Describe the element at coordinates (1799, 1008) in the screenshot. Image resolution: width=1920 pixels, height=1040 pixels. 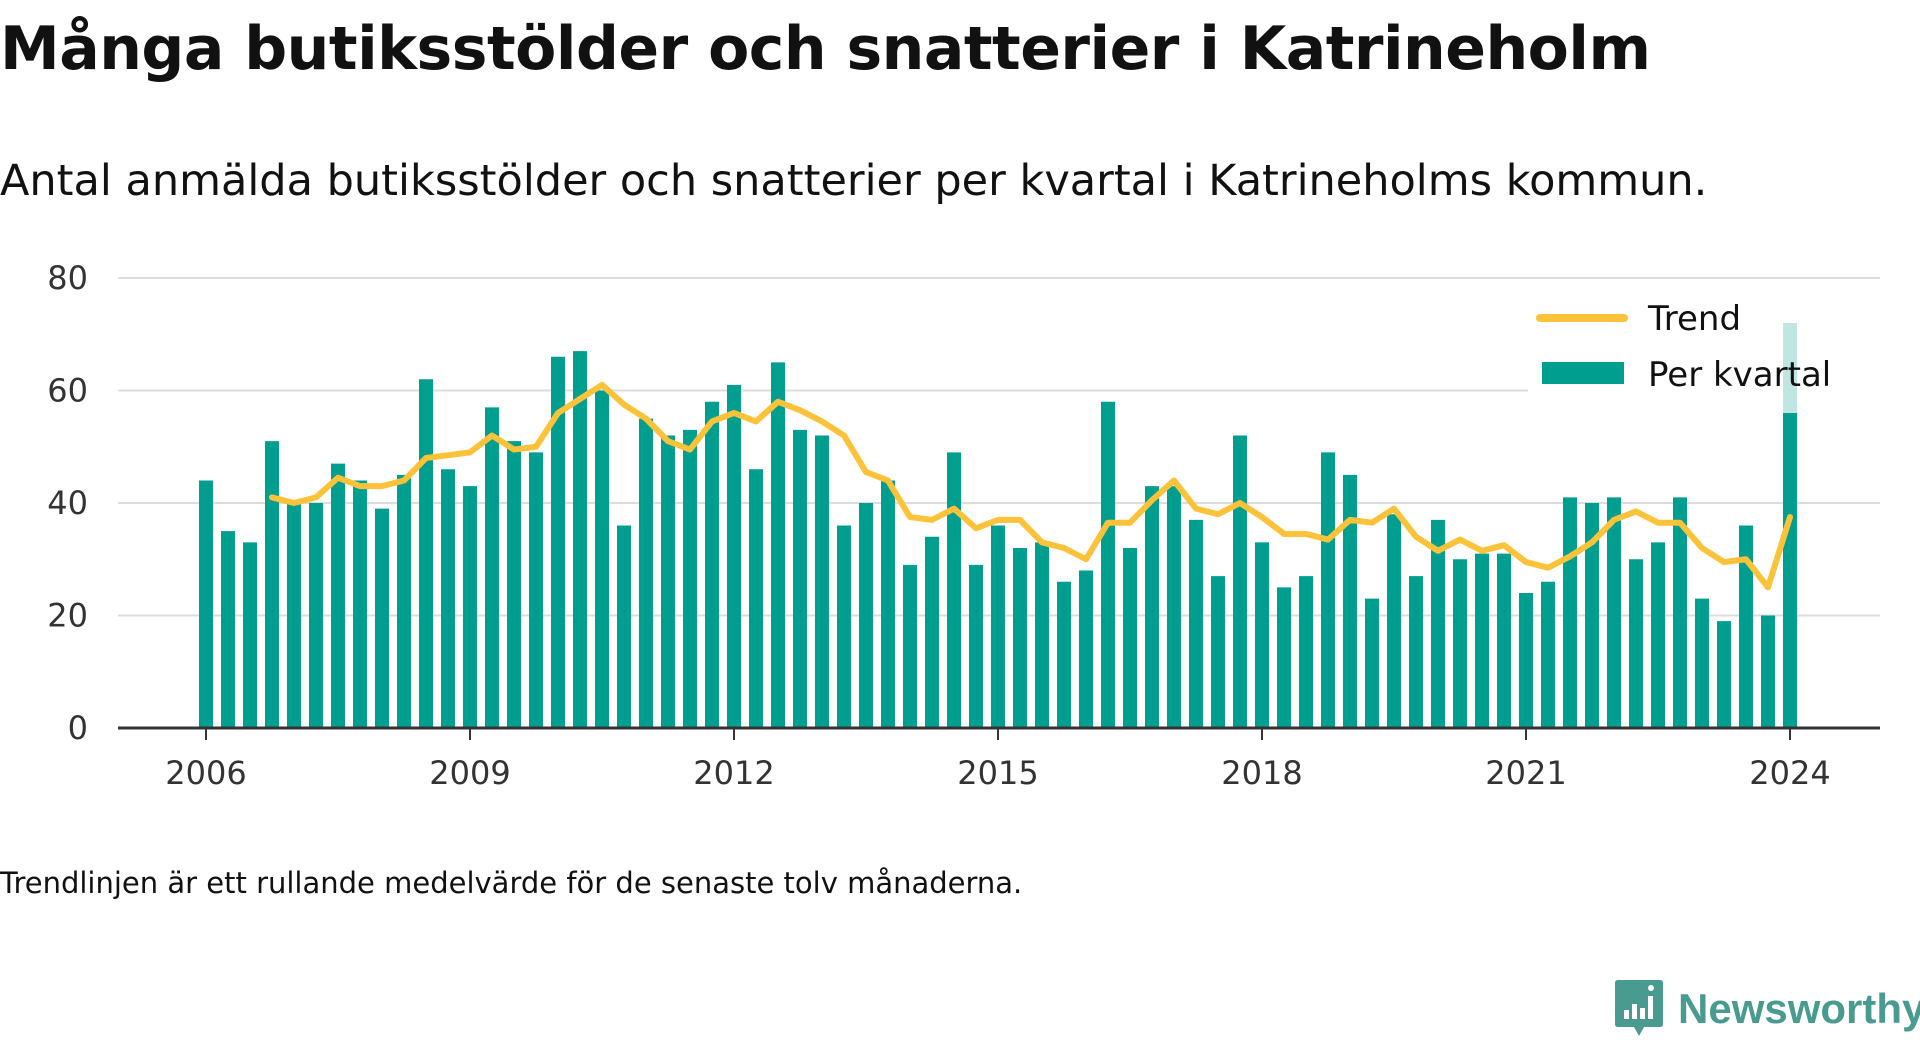
I see `brand-name: Newsworthy` at that location.